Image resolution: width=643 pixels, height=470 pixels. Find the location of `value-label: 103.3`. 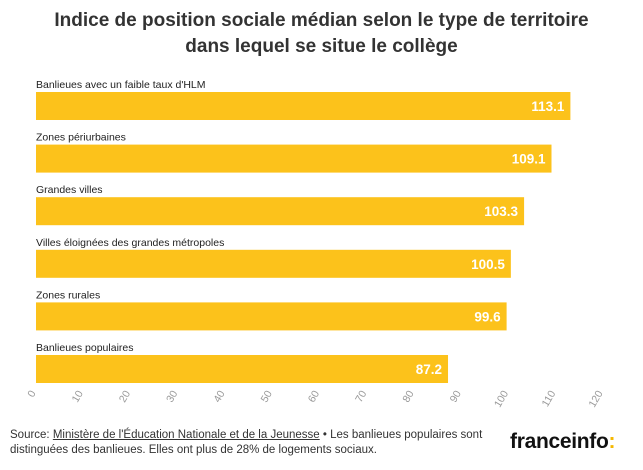

value-label: 103.3 is located at coordinates (501, 211).